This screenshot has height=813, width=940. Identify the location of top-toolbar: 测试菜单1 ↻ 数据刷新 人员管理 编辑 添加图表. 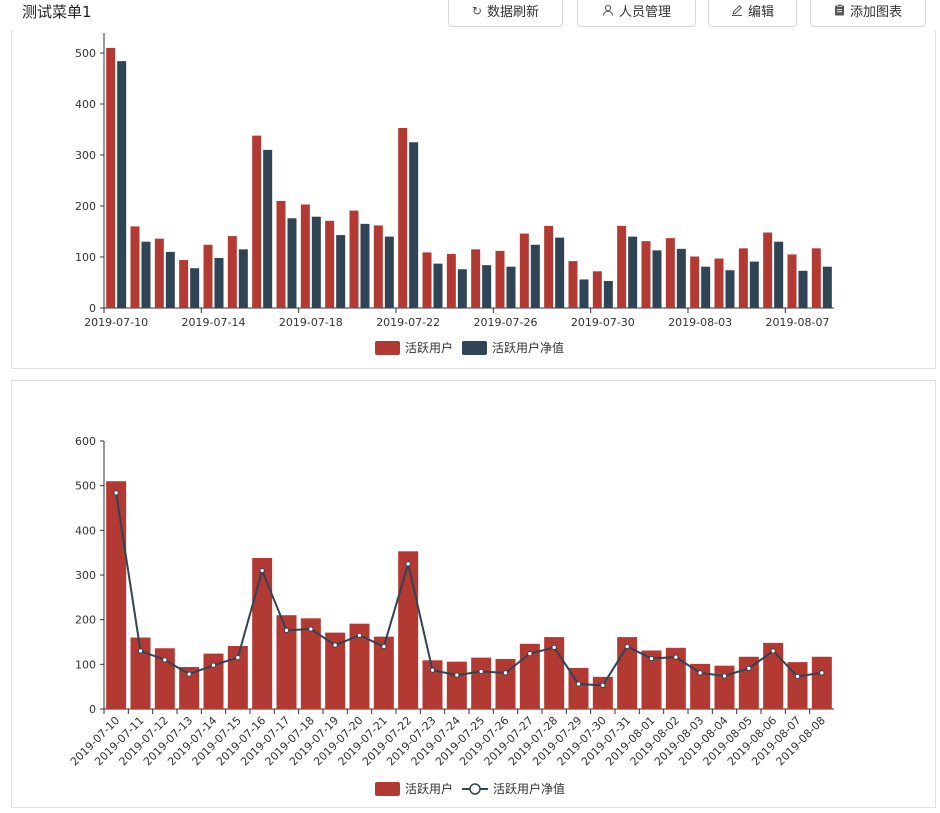
(470, 15).